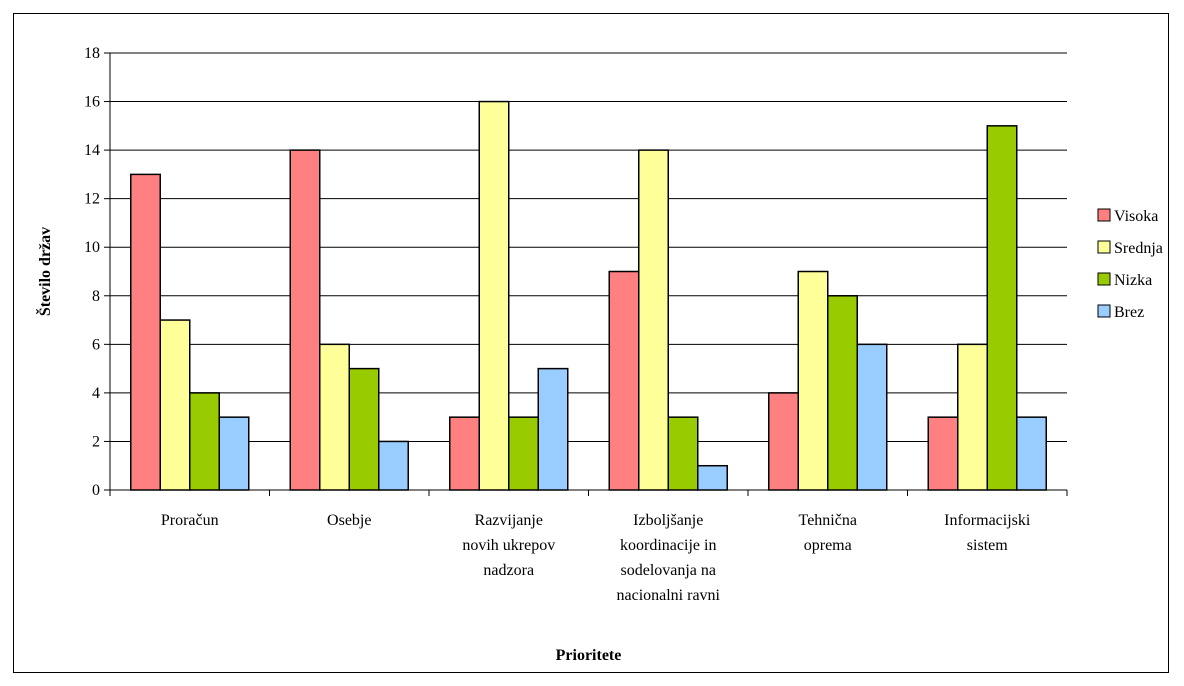 This screenshot has width=1184, height=686. What do you see at coordinates (1129, 312) in the screenshot?
I see `legend-label-brez: Brez` at bounding box center [1129, 312].